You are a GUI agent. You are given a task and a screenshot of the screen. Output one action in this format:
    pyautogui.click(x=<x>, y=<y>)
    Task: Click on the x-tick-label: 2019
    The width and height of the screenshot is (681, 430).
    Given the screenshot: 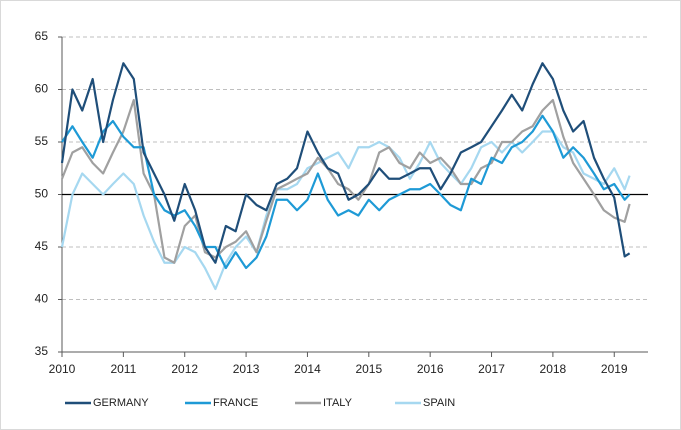 What is the action you would take?
    pyautogui.click(x=614, y=369)
    